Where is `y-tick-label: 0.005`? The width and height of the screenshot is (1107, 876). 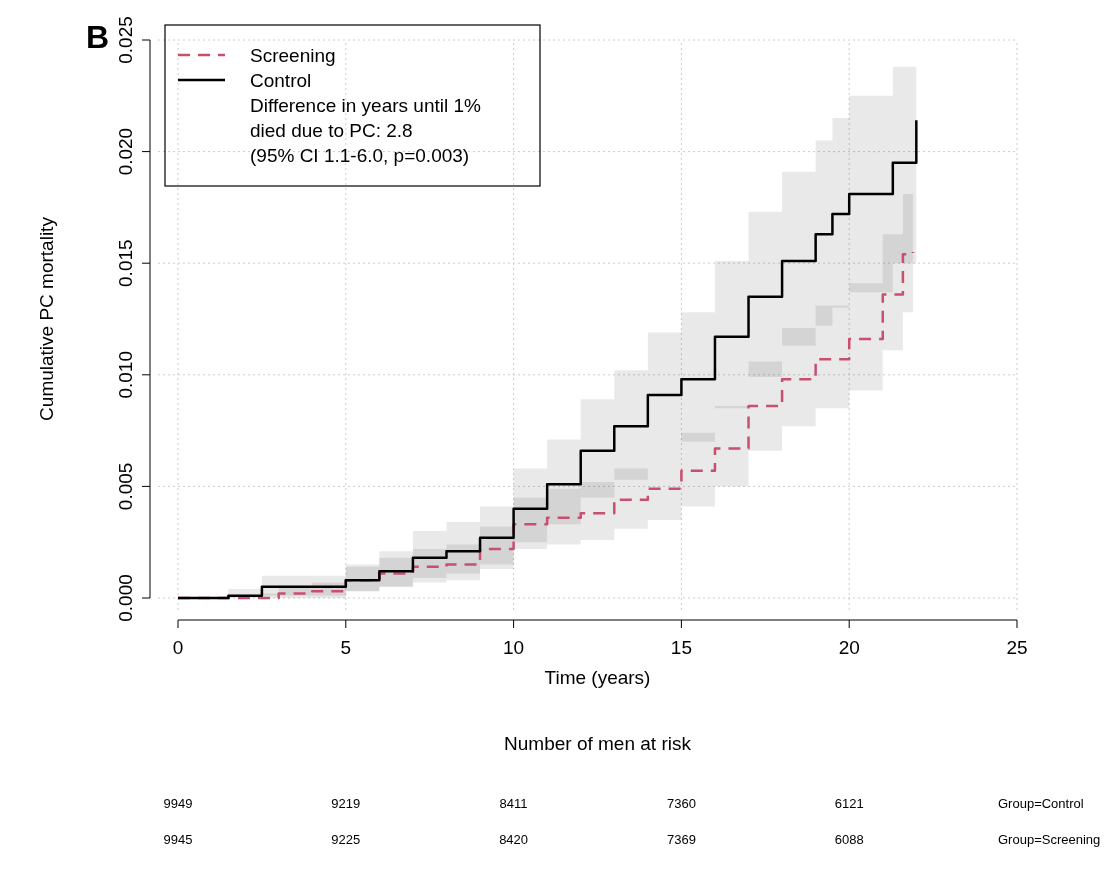 y-tick-label: 0.005 is located at coordinates (125, 486).